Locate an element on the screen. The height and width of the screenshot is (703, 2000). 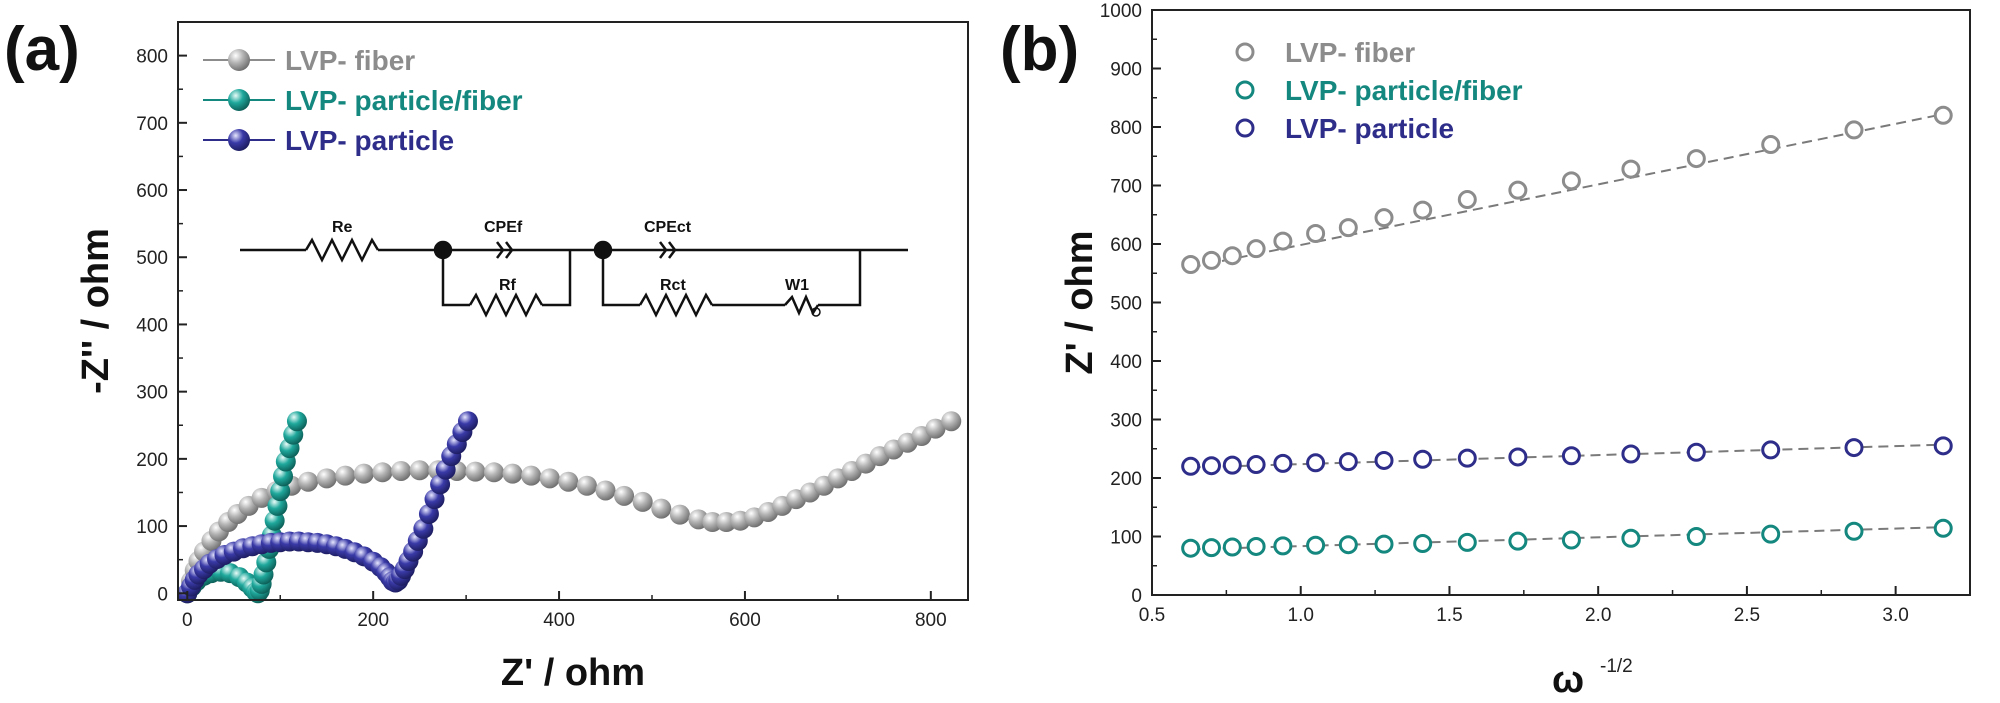
panel-b-x-tick-label: 2.0 is located at coordinates (1598, 615).